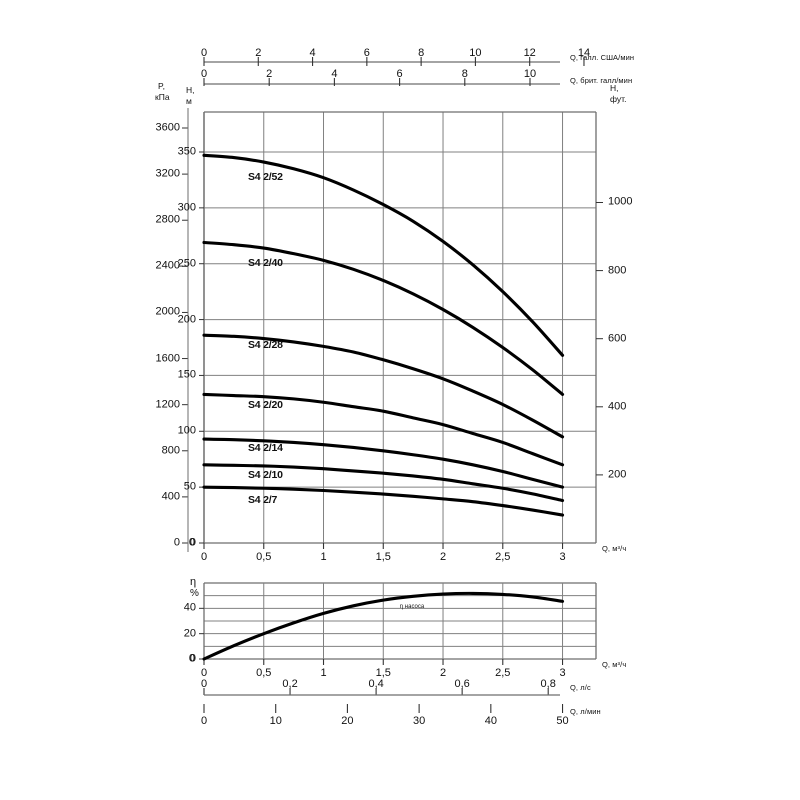 The image size is (800, 800). I want to click on p-axis-tick-2800: 2800, so click(167, 219).